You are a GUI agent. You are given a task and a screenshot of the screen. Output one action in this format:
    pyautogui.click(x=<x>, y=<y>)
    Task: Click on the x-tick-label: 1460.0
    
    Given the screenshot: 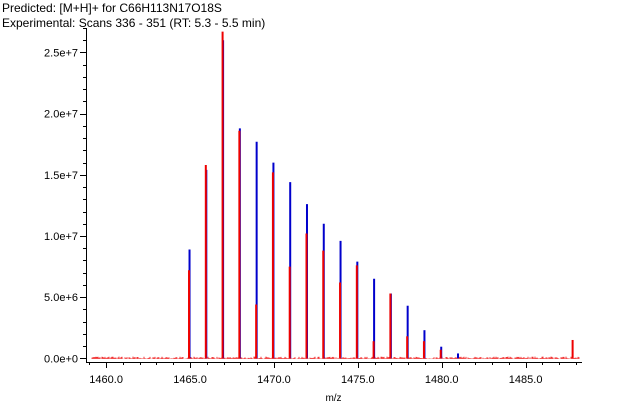 What is the action you would take?
    pyautogui.click(x=106, y=380)
    